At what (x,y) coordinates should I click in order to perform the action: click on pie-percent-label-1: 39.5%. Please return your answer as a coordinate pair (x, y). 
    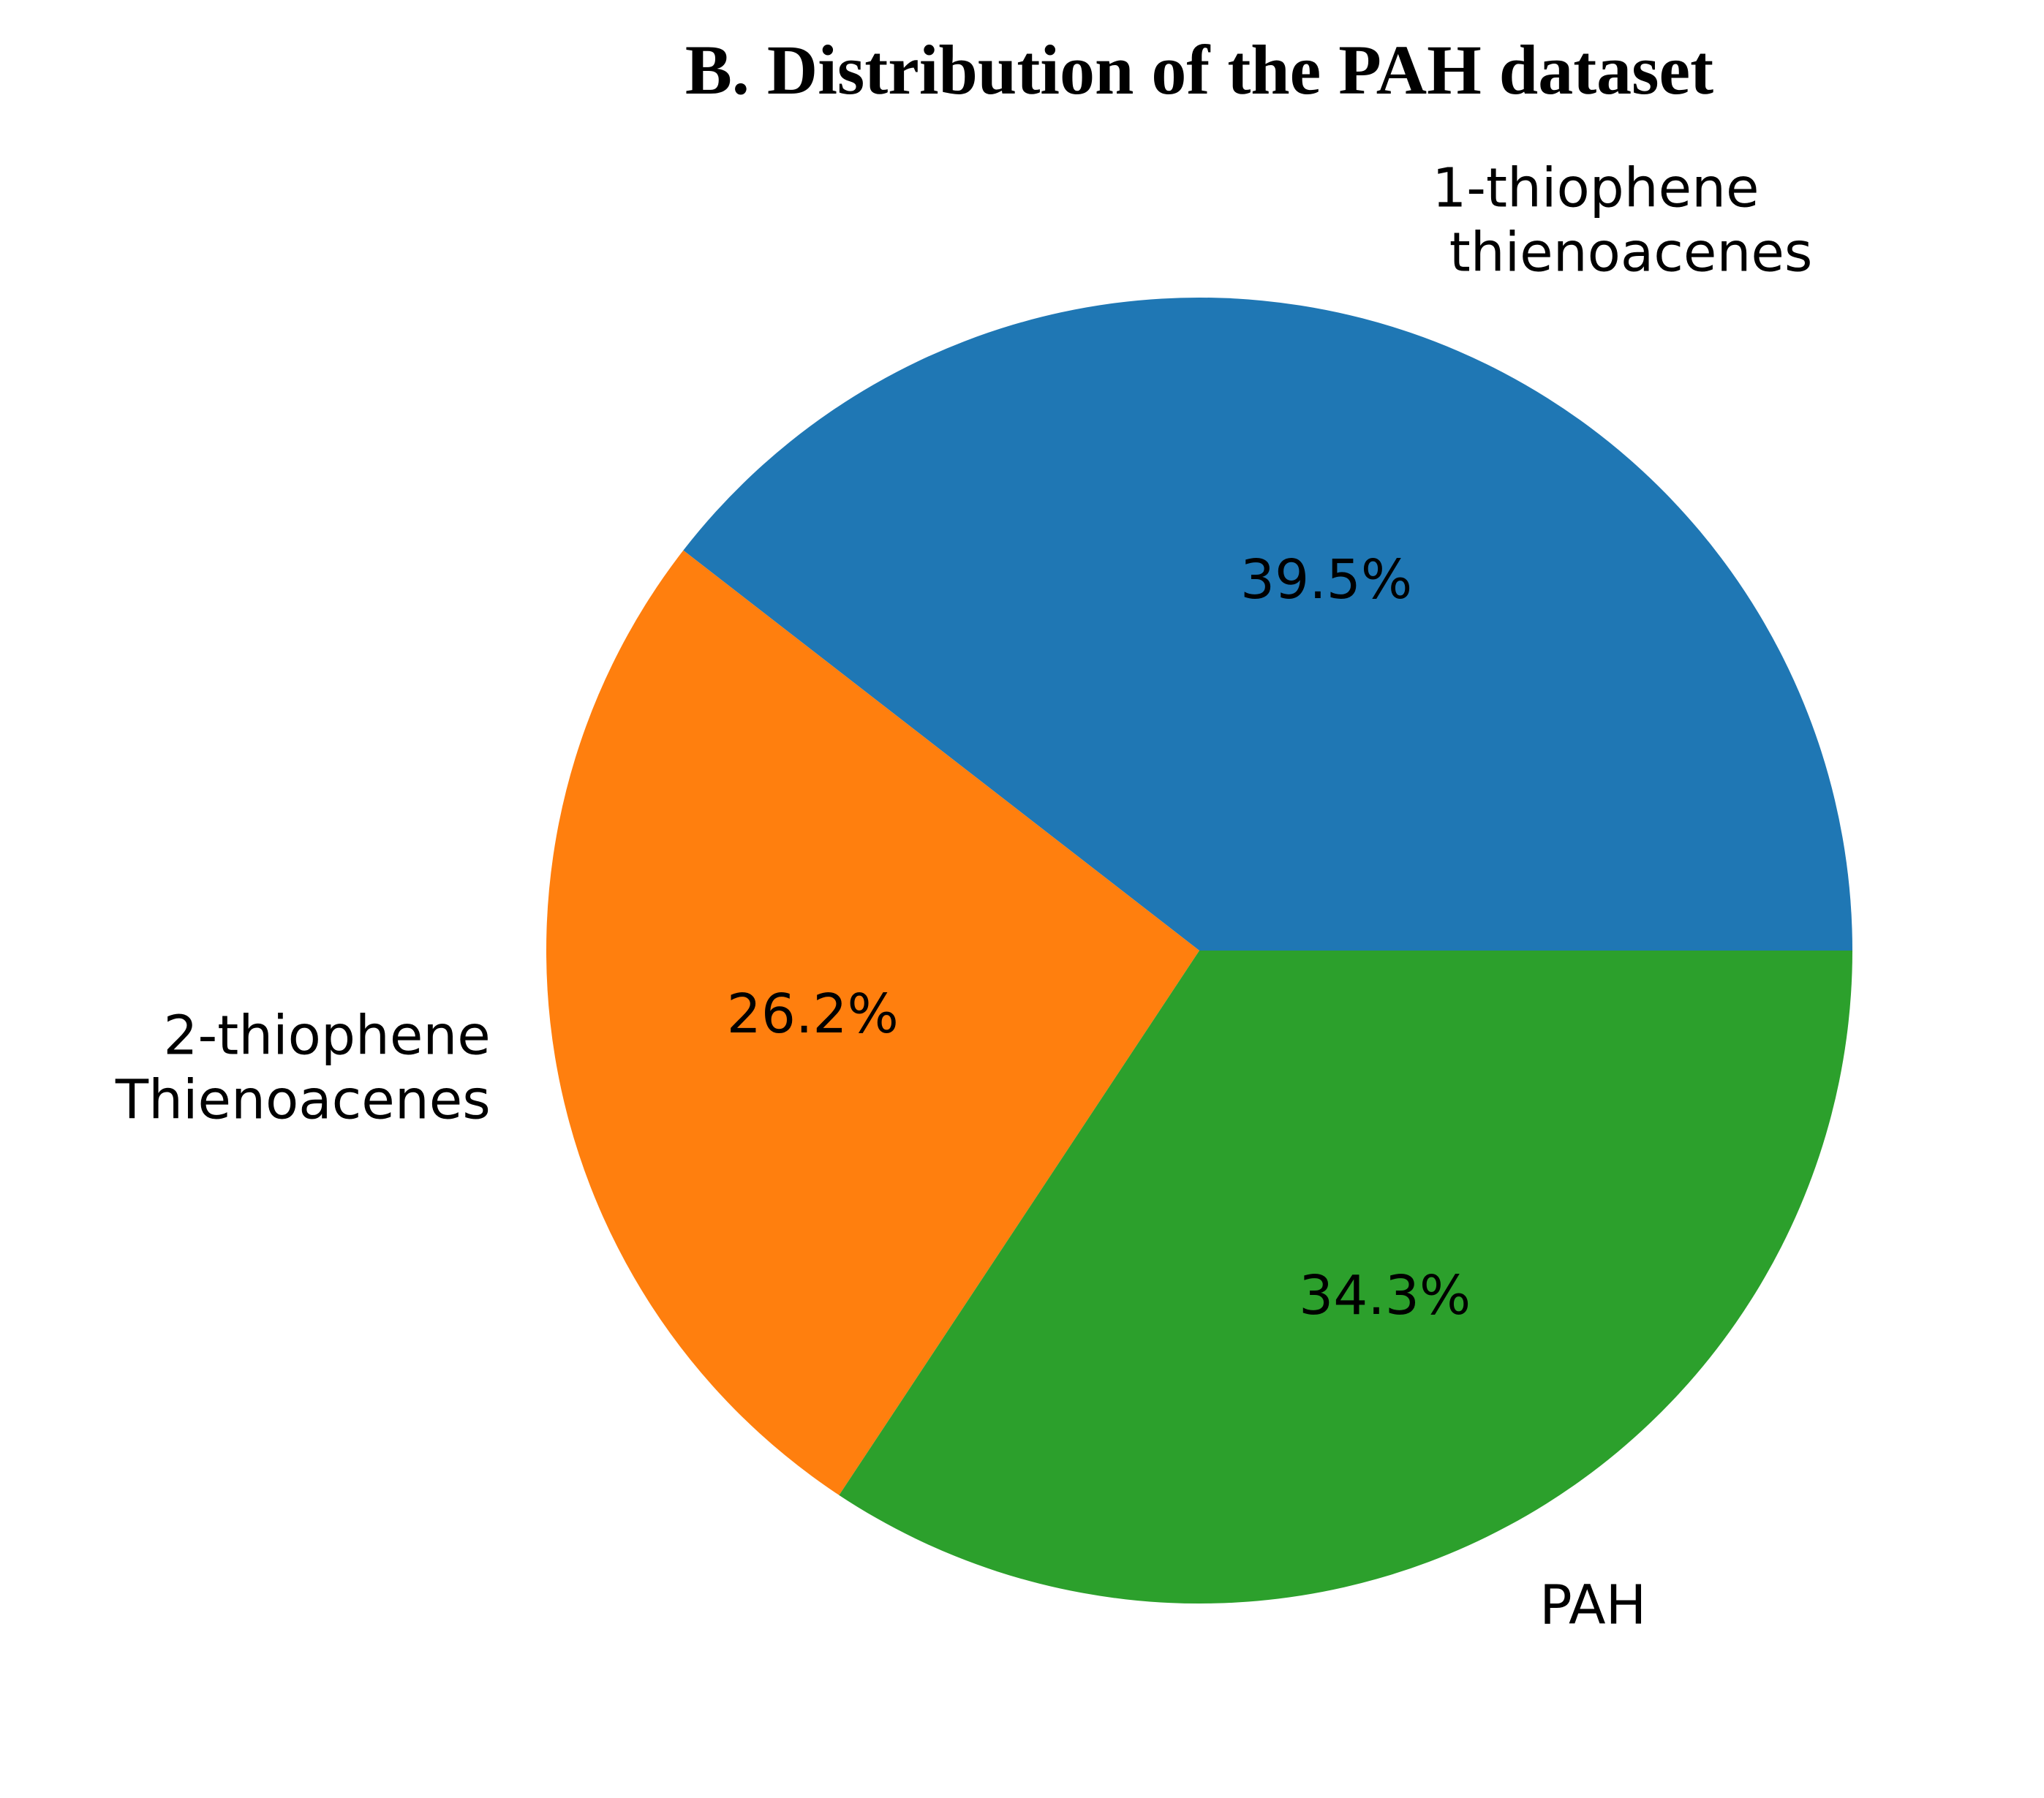
    Looking at the image, I should click on (1326, 579).